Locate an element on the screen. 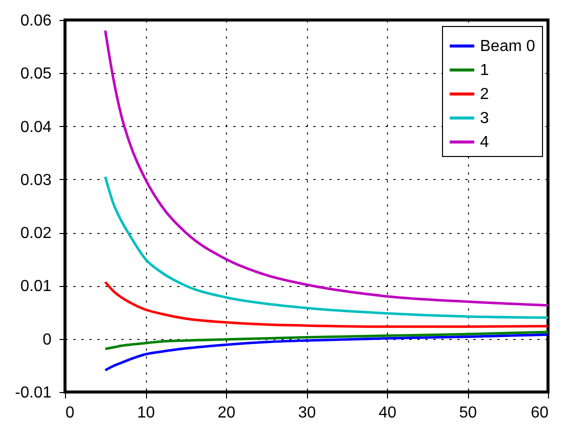 The image size is (576, 429). x-tick-label: 0 is located at coordinates (70, 413).